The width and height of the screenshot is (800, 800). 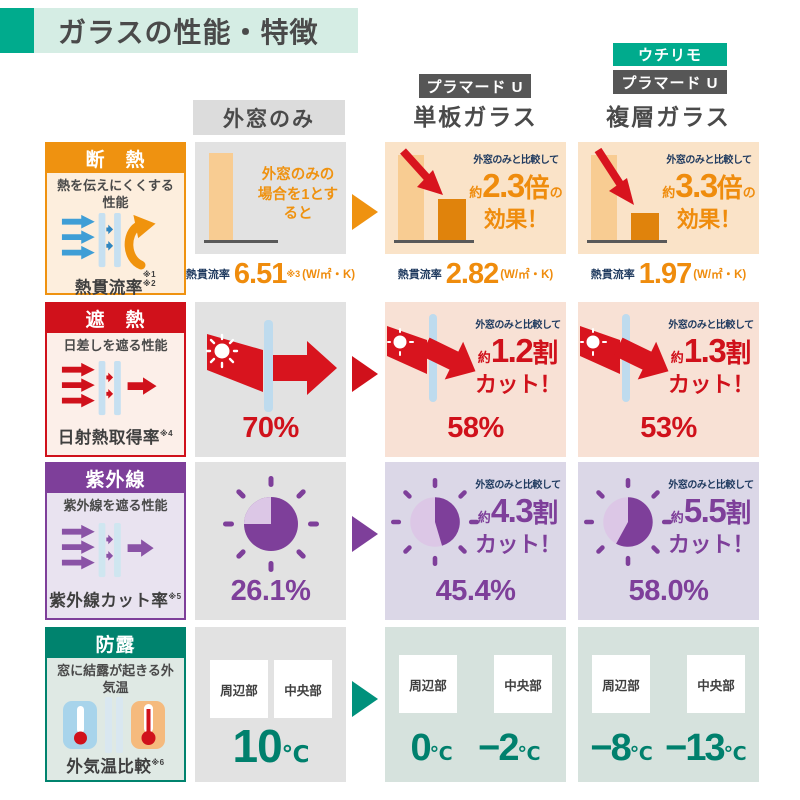 I want to click on uv-double-value: 58.0%, so click(x=668, y=591).